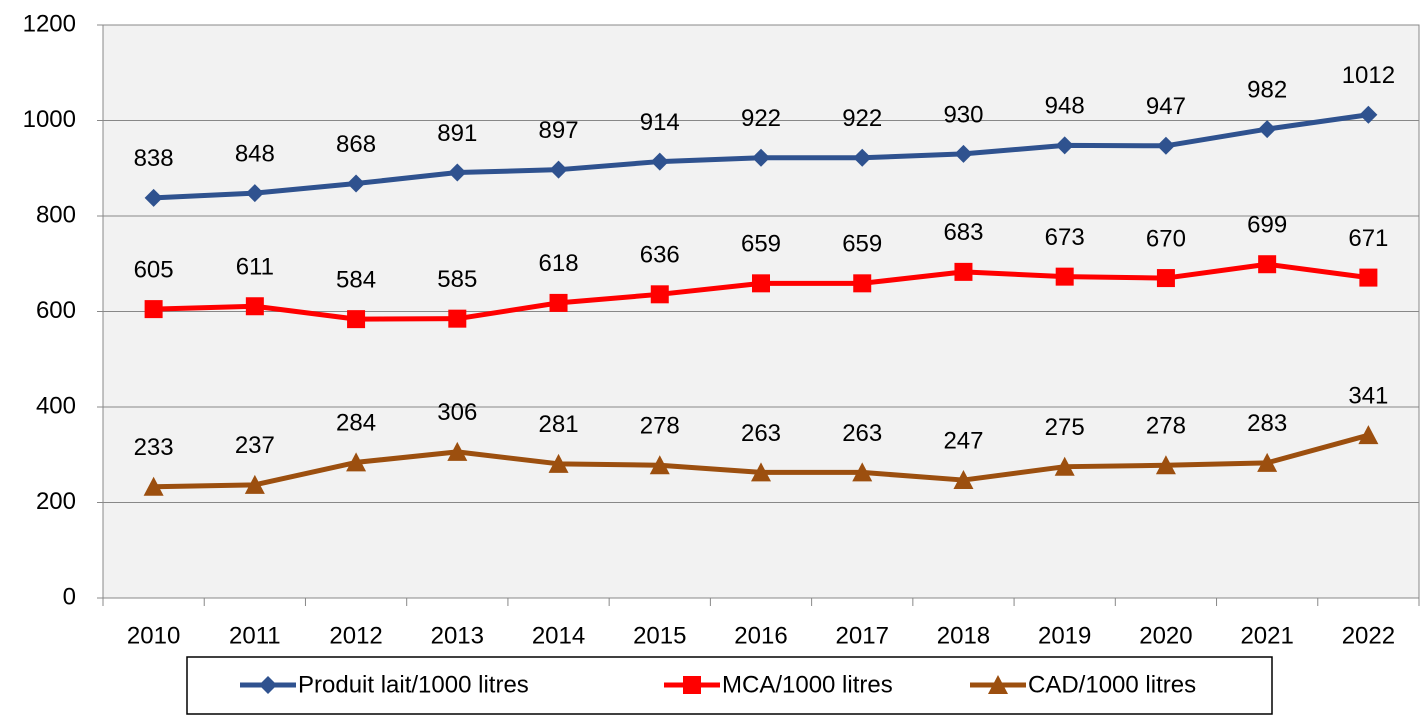  Describe the element at coordinates (559, 263) in the screenshot. I see `data-label: 618` at that location.